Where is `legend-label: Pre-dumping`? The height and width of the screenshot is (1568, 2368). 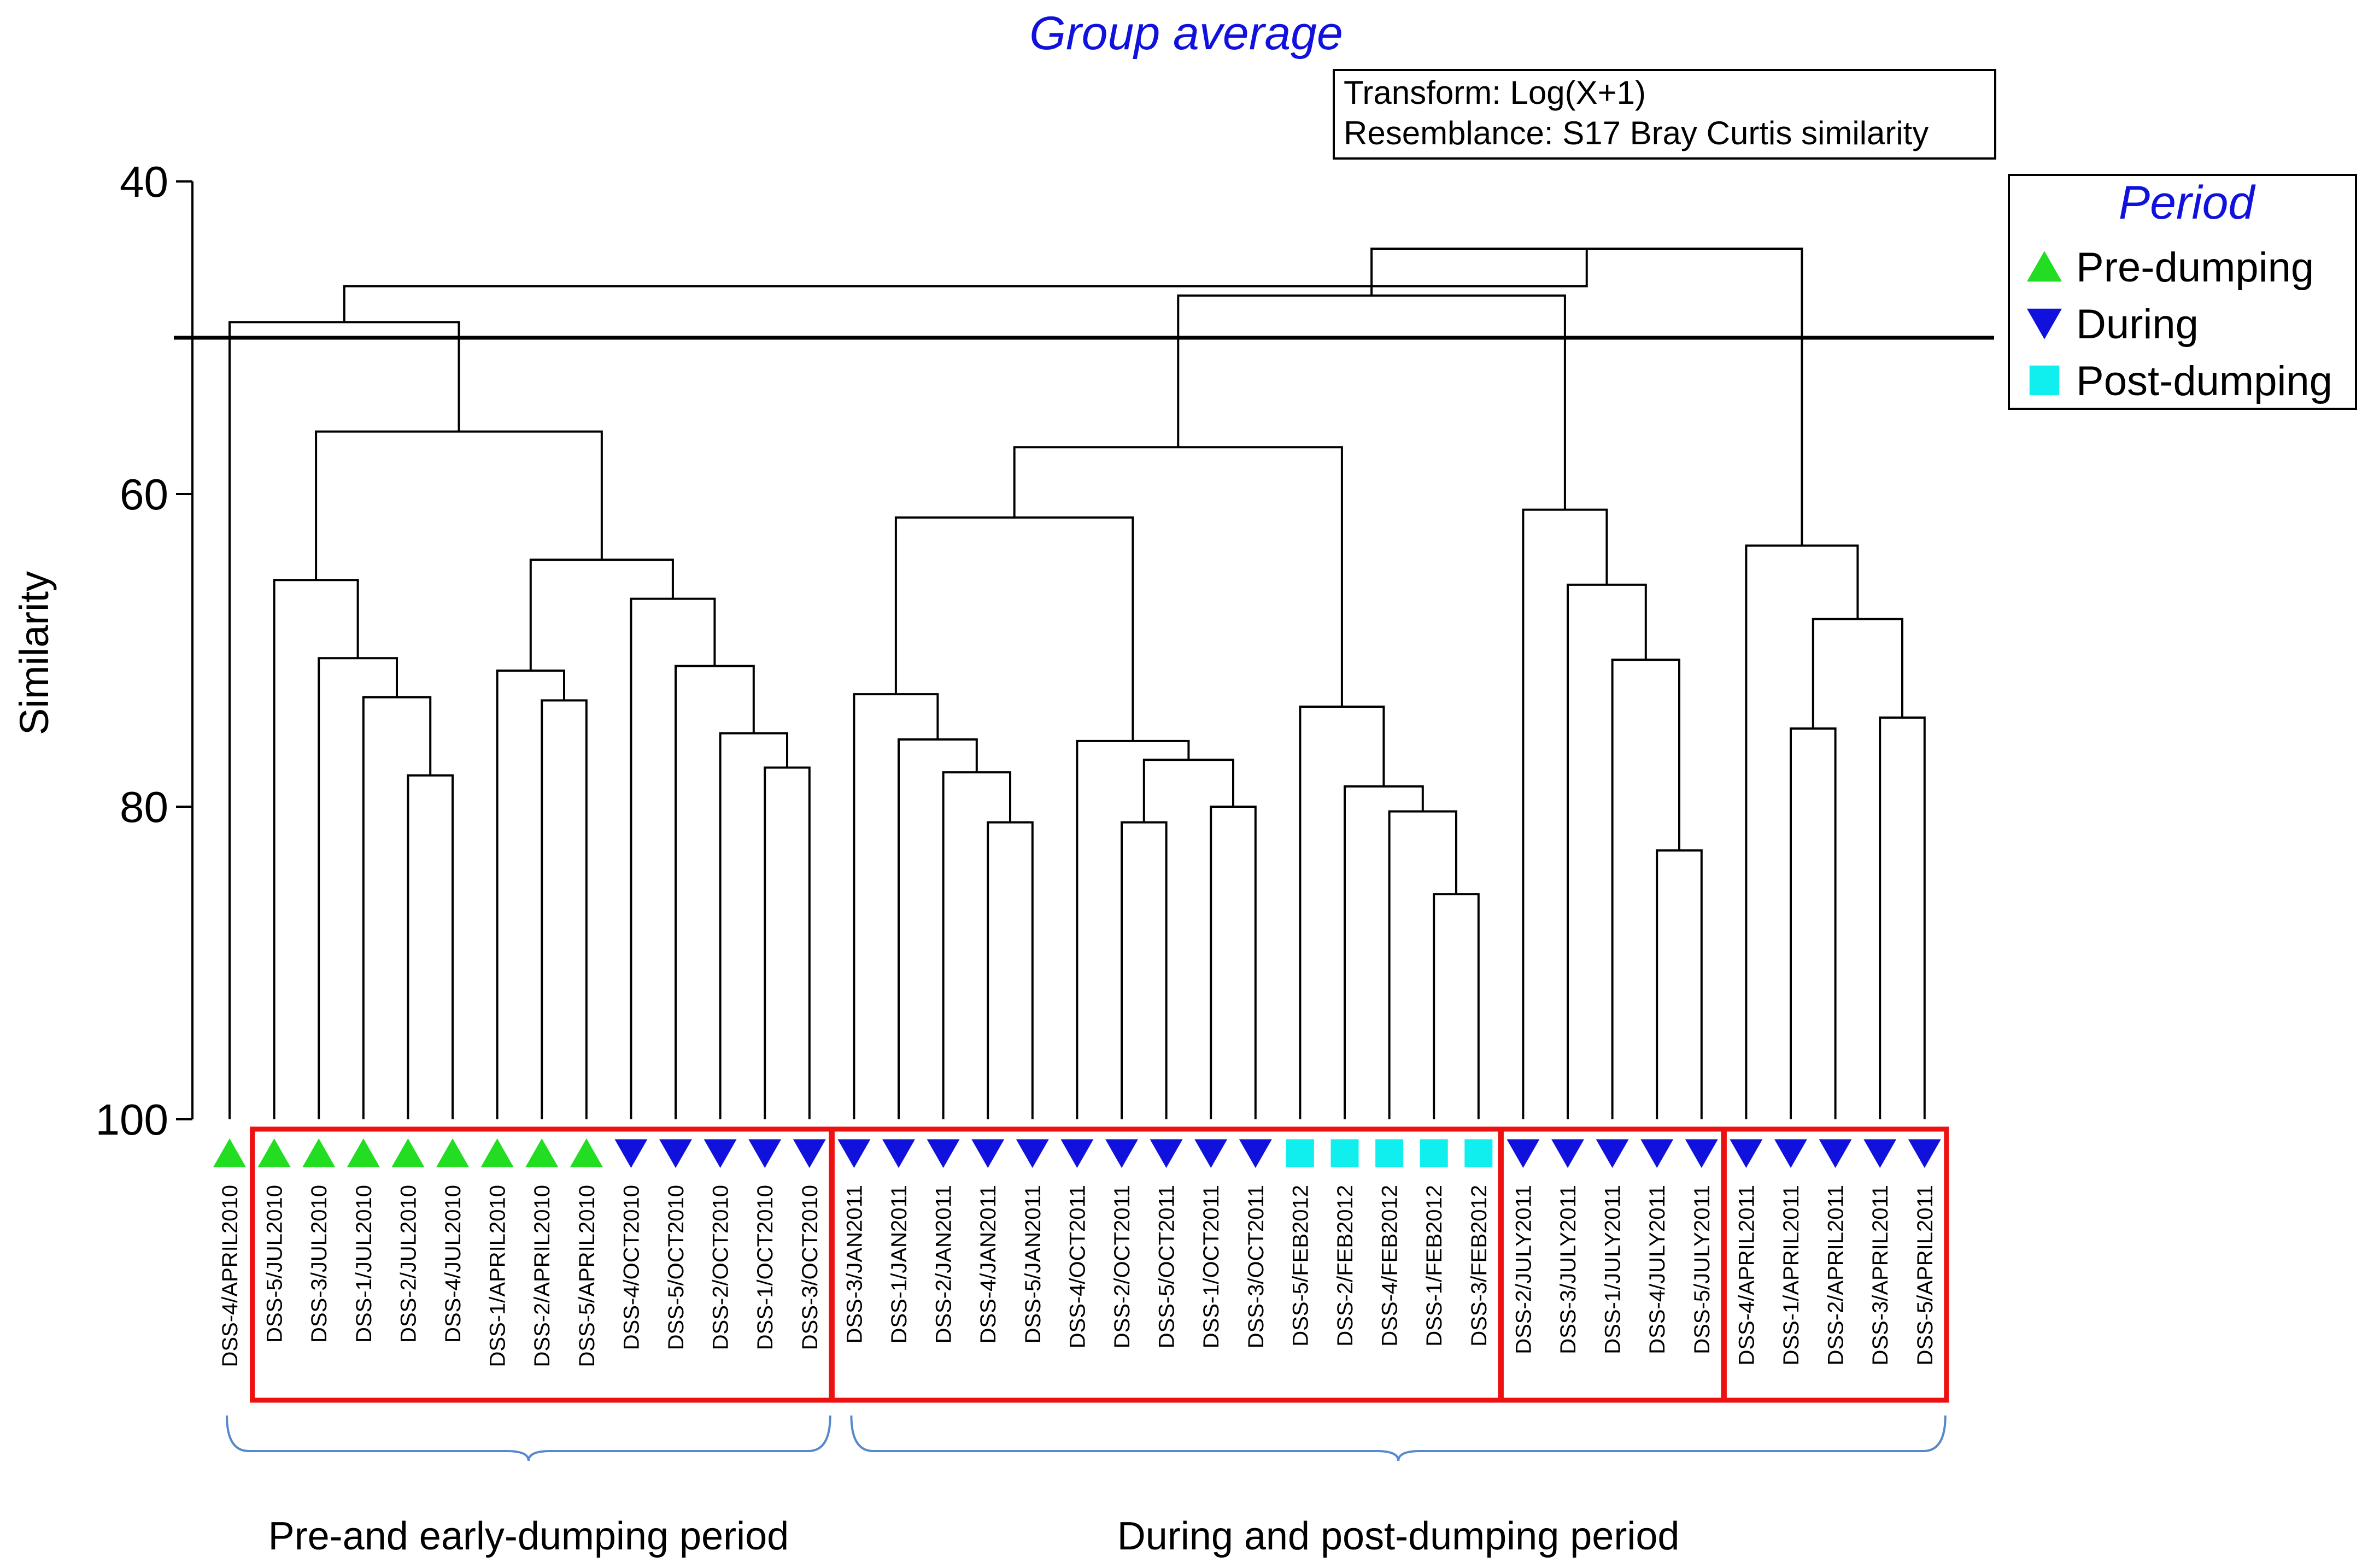 legend-label: Pre-dumping is located at coordinates (2195, 267).